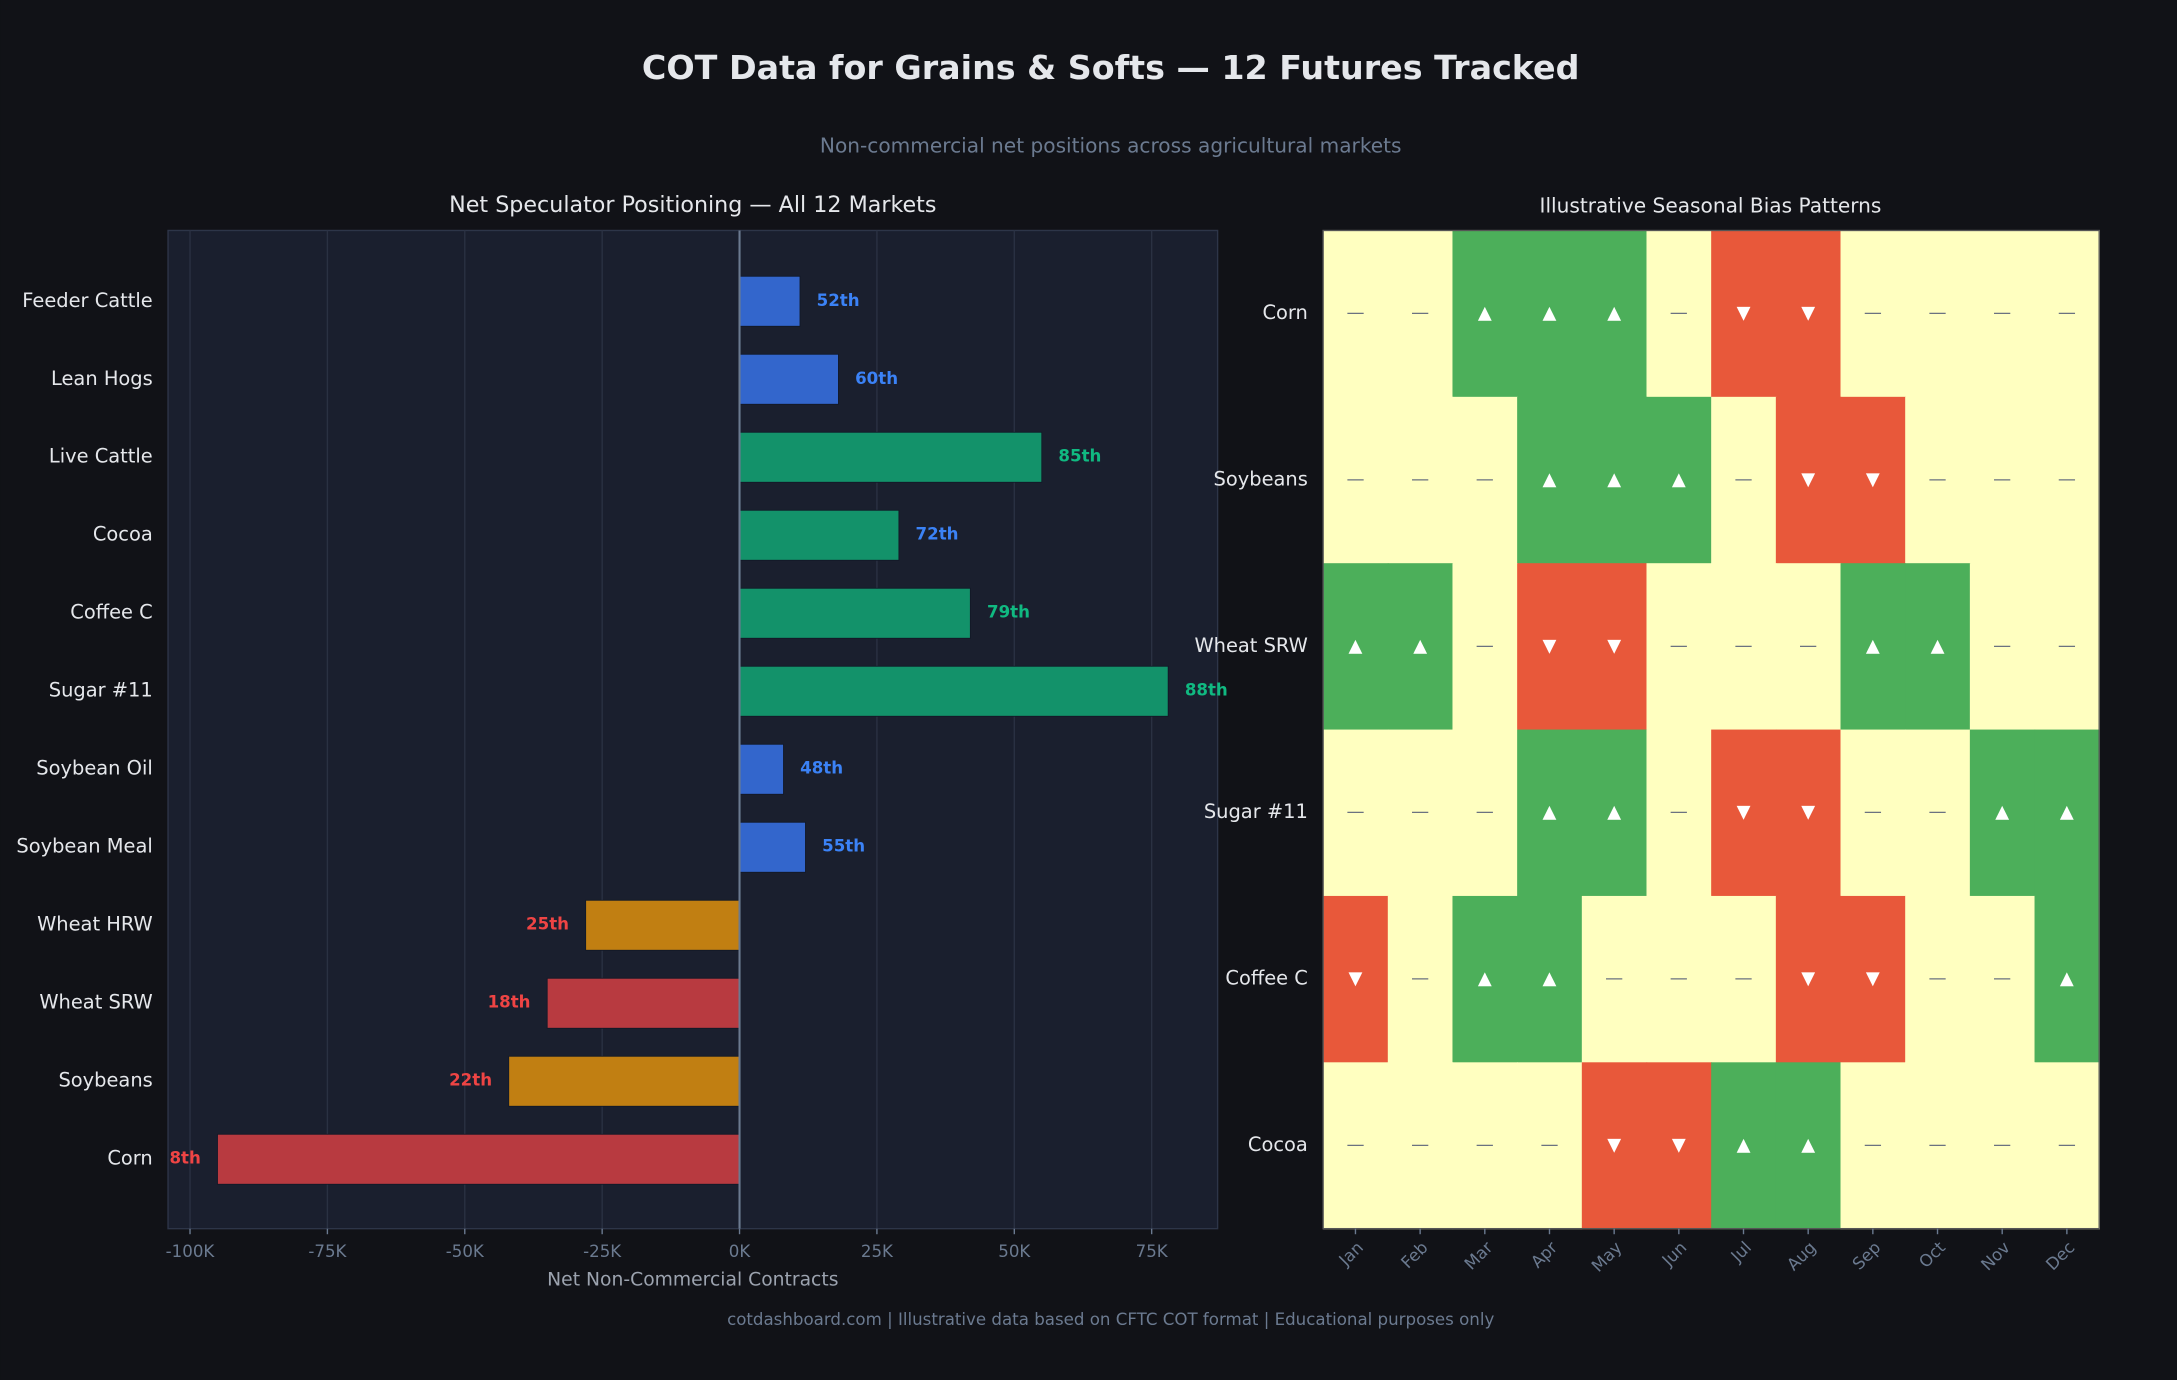 Image resolution: width=2177 pixels, height=1380 pixels. Describe the element at coordinates (1250, 645) in the screenshot. I see `row-label: Wheat SRW` at that location.